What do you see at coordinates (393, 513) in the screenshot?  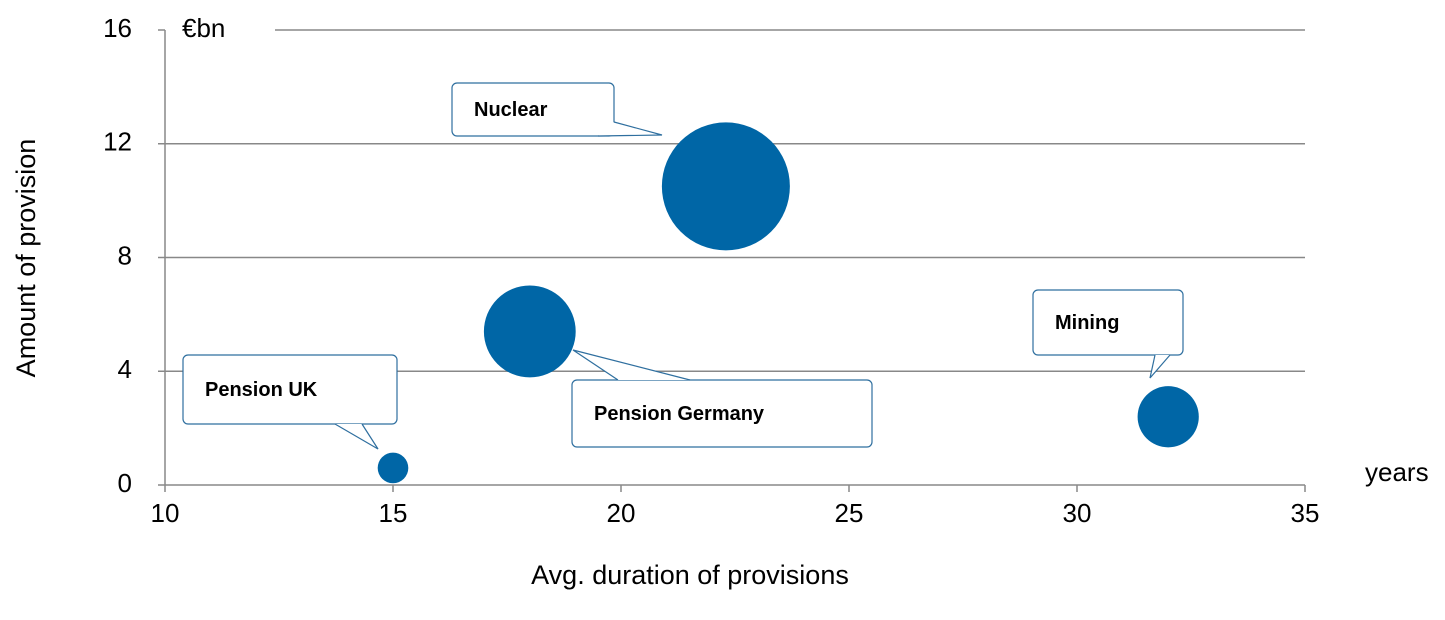 I see `x-tick-label: 15` at bounding box center [393, 513].